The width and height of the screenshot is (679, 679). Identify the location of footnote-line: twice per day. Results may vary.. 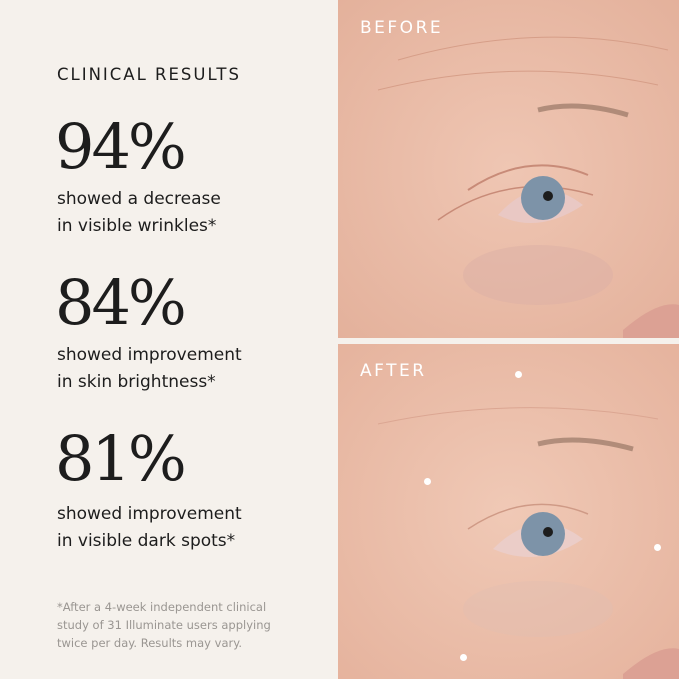
(150, 643).